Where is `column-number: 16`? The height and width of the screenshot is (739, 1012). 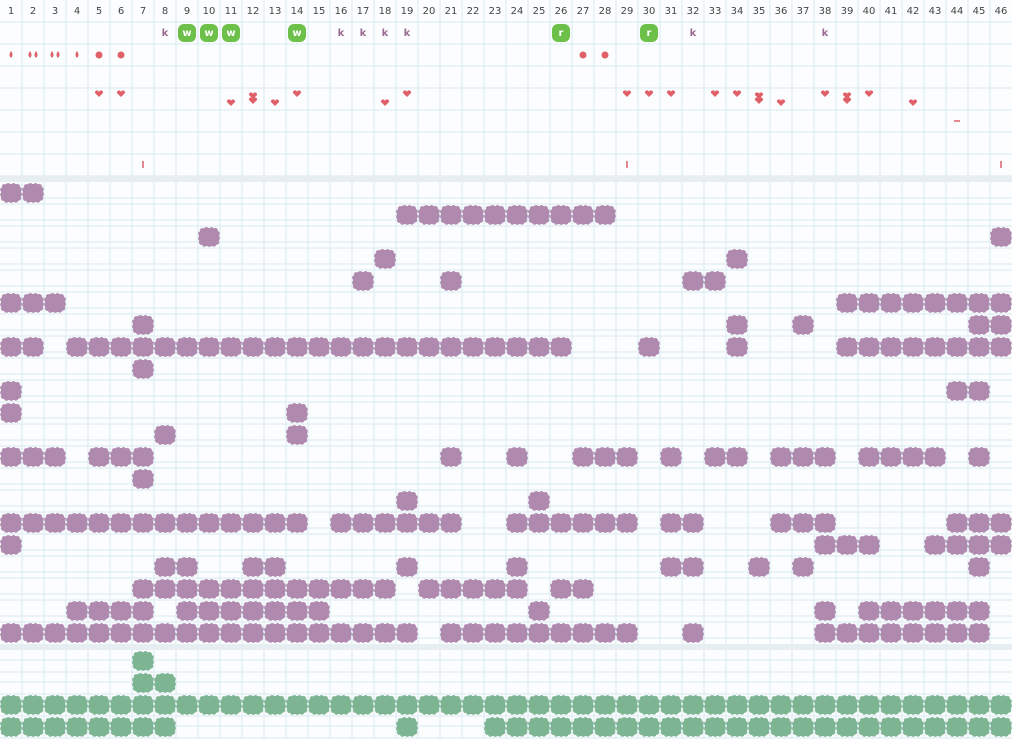 column-number: 16 is located at coordinates (341, 11).